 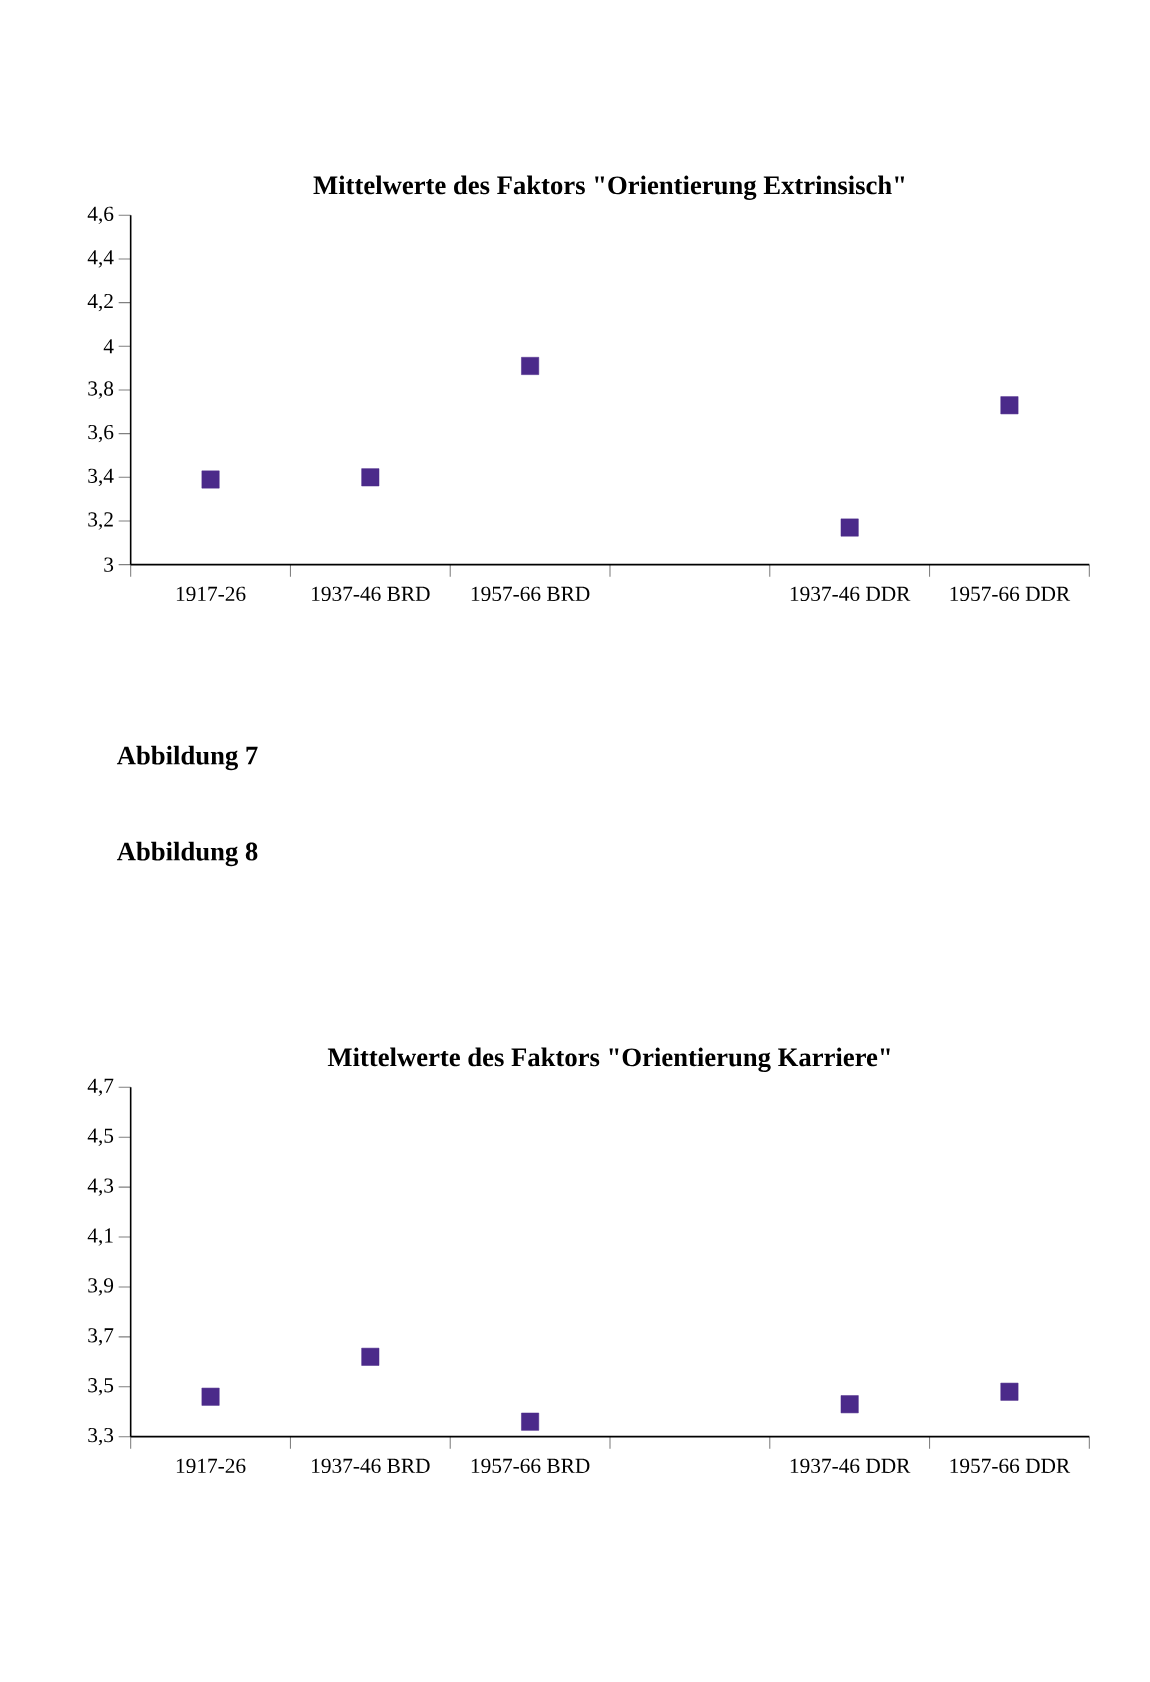 I want to click on y-tick-label: 3,6, so click(x=101, y=433).